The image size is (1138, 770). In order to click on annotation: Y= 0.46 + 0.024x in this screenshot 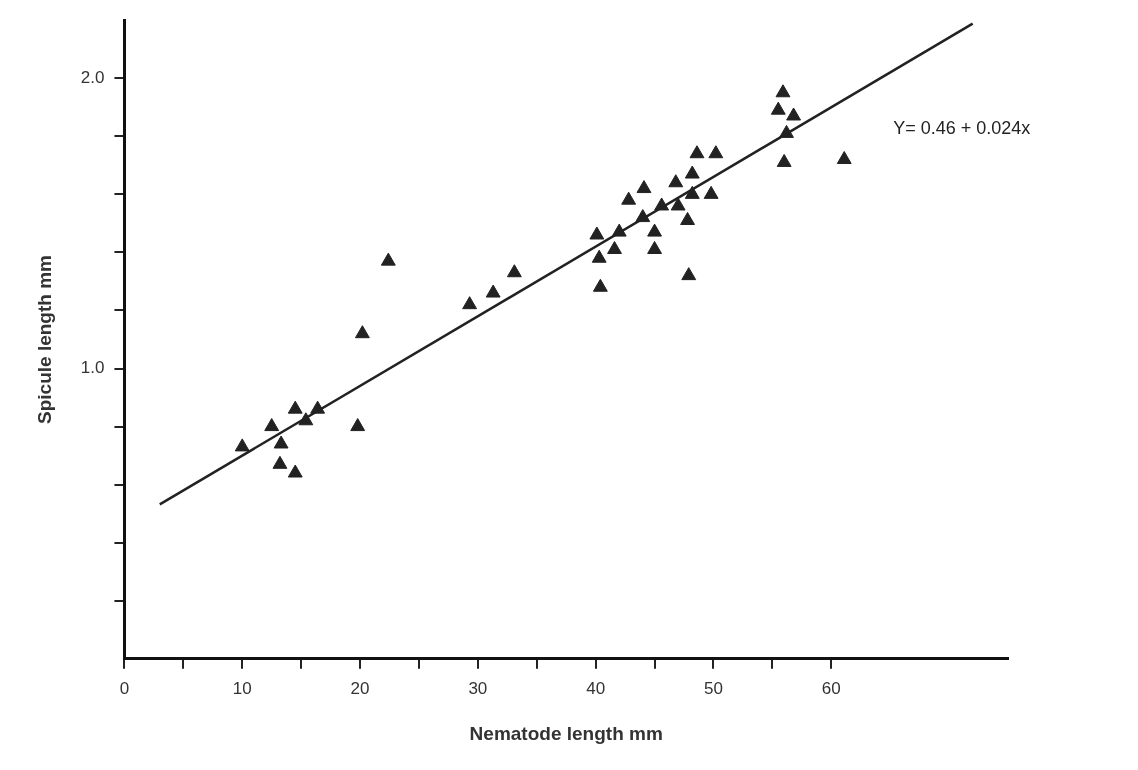, I will do `click(962, 127)`.